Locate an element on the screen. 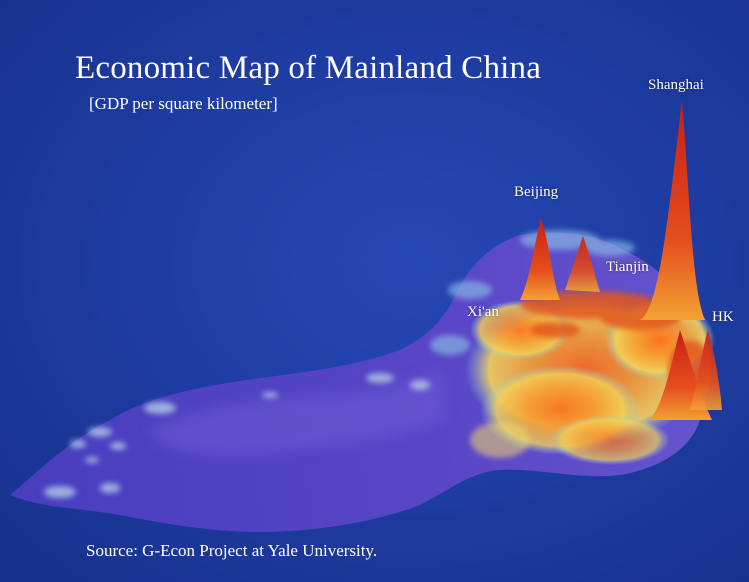 Image resolution: width=749 pixels, height=582 pixels. city-label-xian: Xi'an is located at coordinates (483, 312).